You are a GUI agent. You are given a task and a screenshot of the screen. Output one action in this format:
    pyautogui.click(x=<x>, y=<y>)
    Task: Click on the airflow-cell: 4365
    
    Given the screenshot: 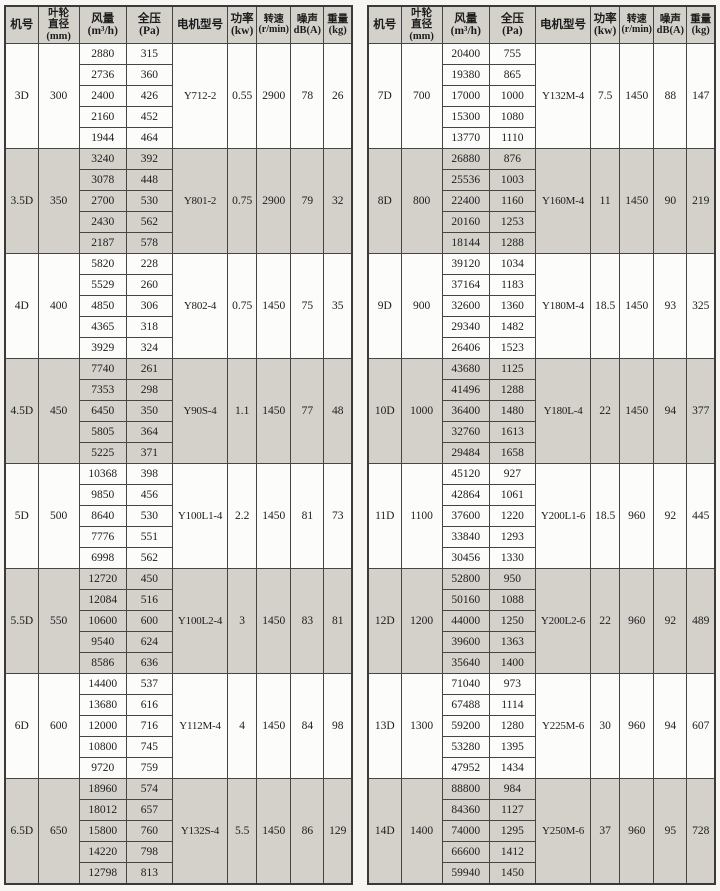 What is the action you would take?
    pyautogui.click(x=102, y=327)
    